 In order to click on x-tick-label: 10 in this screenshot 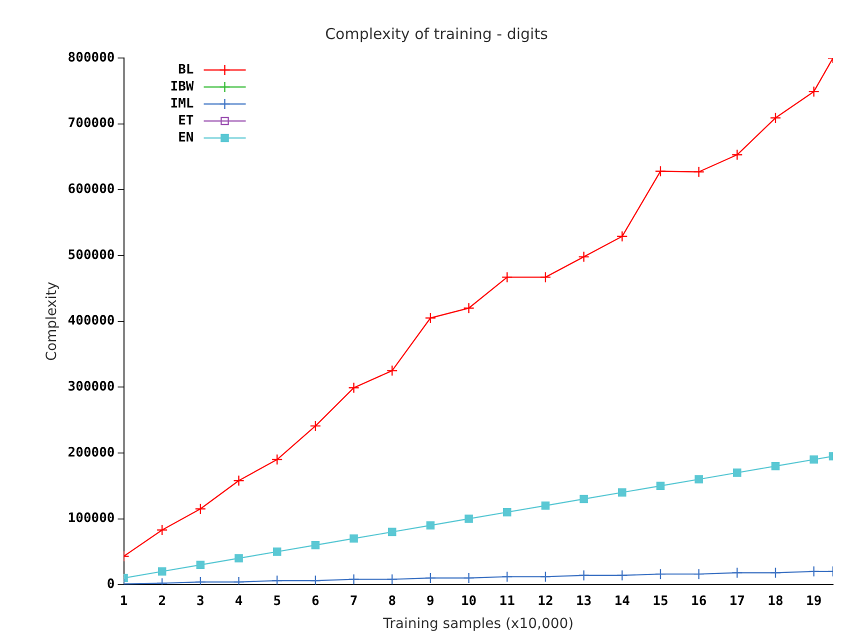, I will do `click(468, 601)`.